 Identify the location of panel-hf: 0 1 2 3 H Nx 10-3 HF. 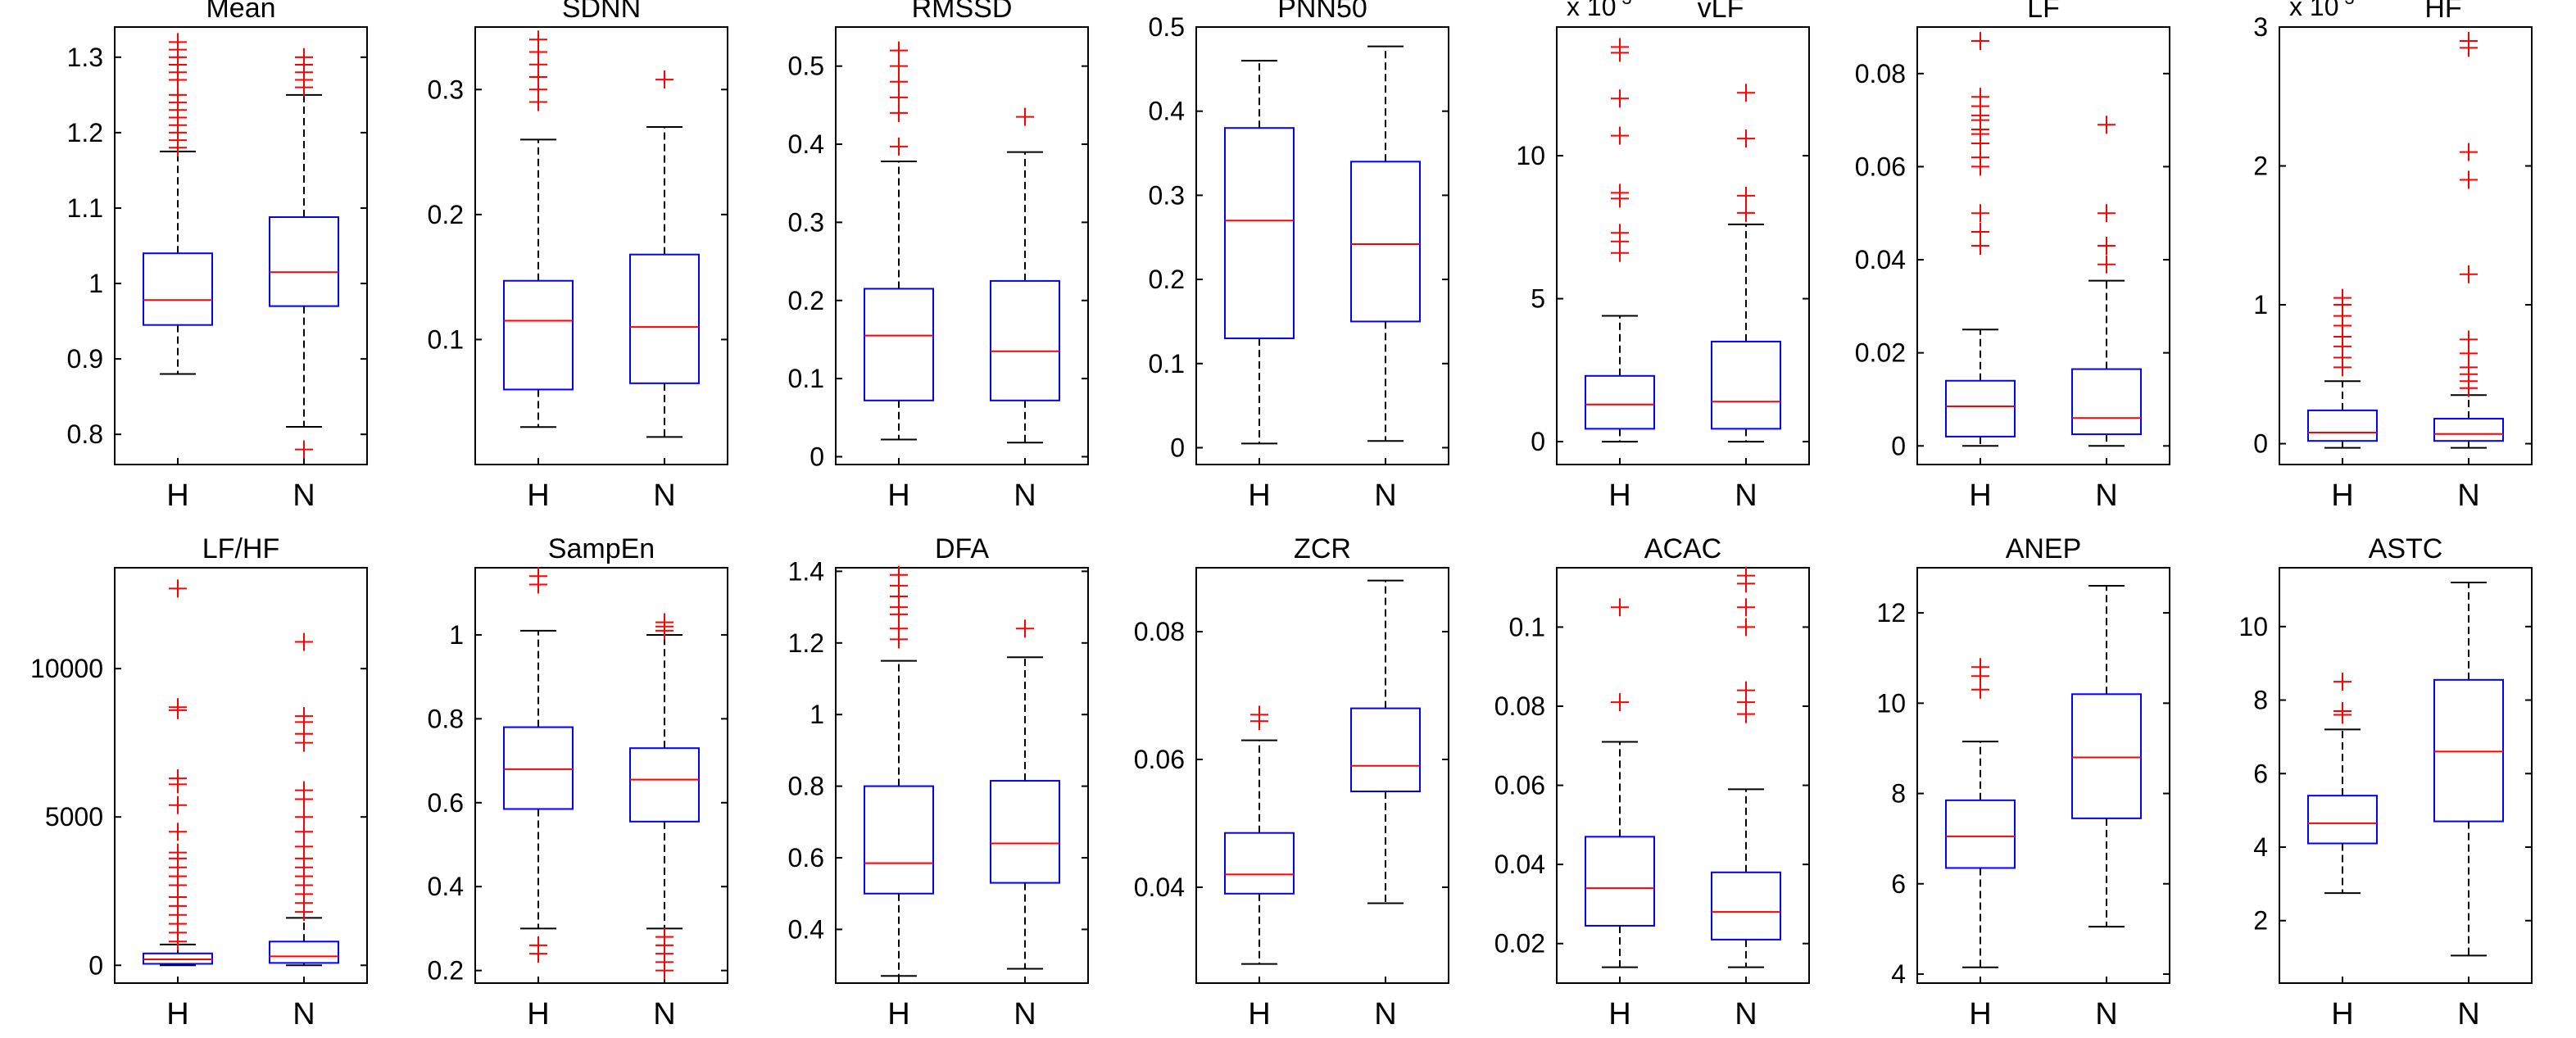
(2393, 256).